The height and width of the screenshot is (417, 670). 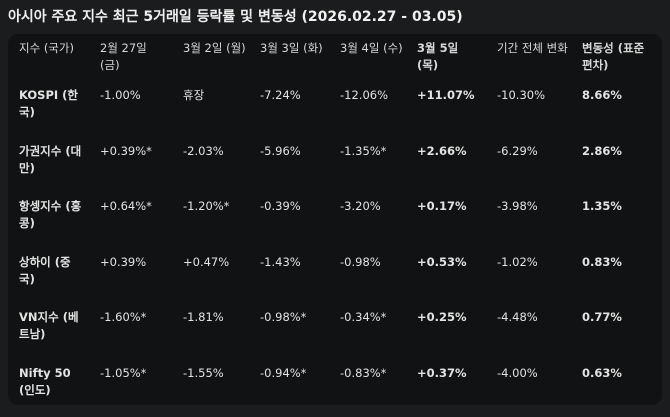 I want to click on cell: -0.39%, so click(x=293, y=223).